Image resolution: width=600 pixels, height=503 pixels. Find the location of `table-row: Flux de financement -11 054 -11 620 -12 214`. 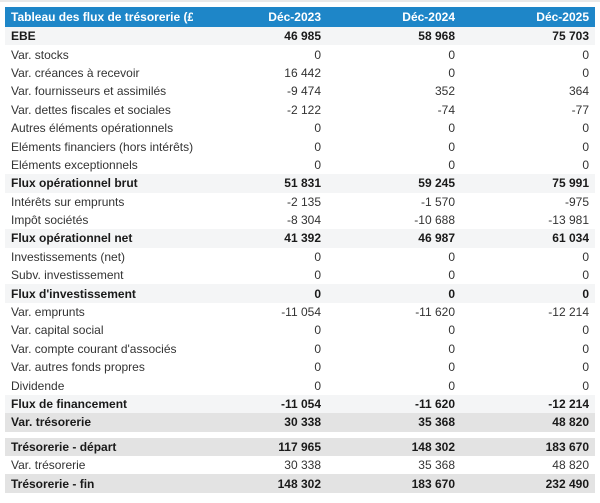

table-row: Flux de financement -11 054 -11 620 -12 214 is located at coordinates (300, 404).